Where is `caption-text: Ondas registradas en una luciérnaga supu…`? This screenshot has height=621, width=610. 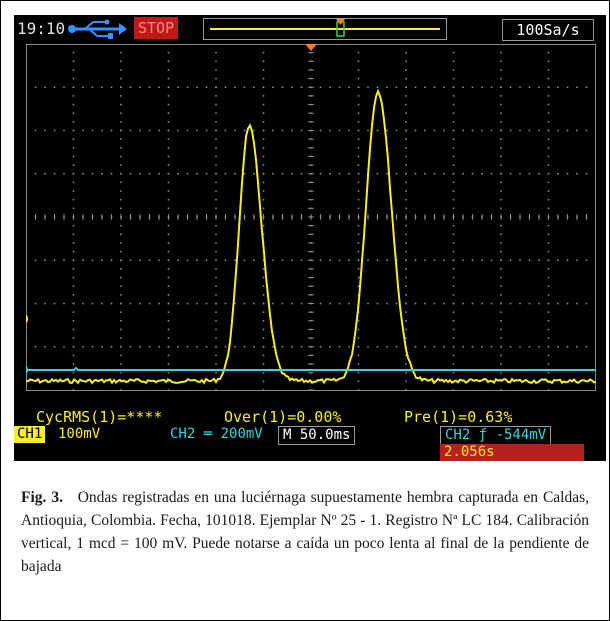 caption-text: Ondas registradas en una luciérnaga supu… is located at coordinates (305, 532).